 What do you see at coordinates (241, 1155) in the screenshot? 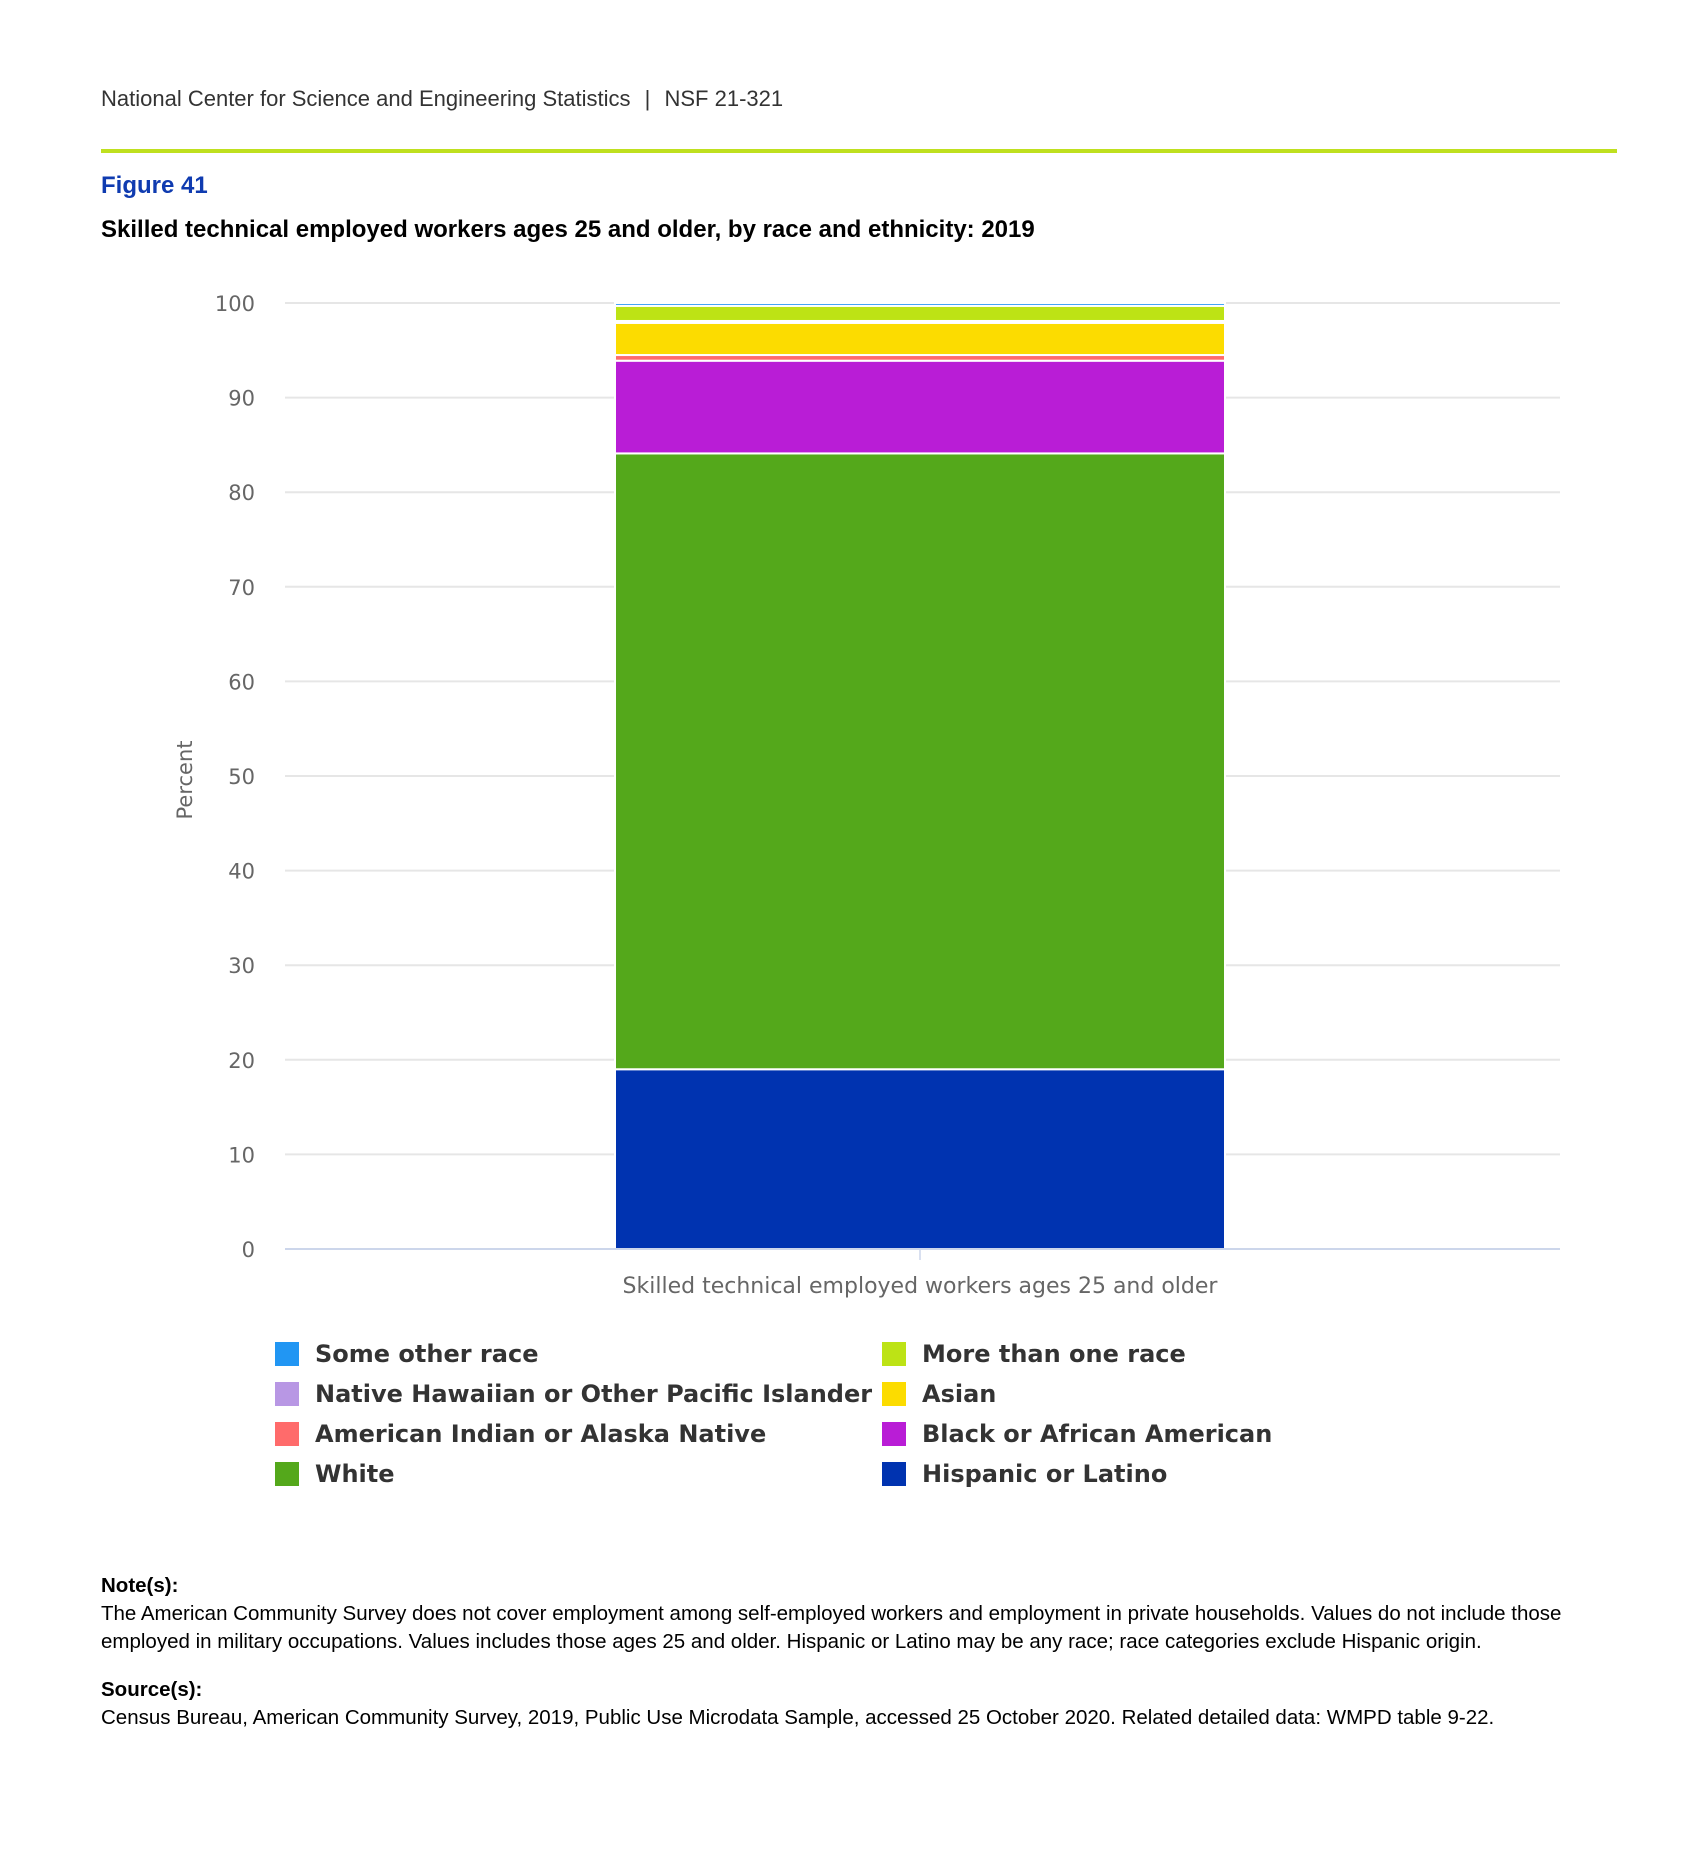
I see `y-tick-label: 10` at bounding box center [241, 1155].